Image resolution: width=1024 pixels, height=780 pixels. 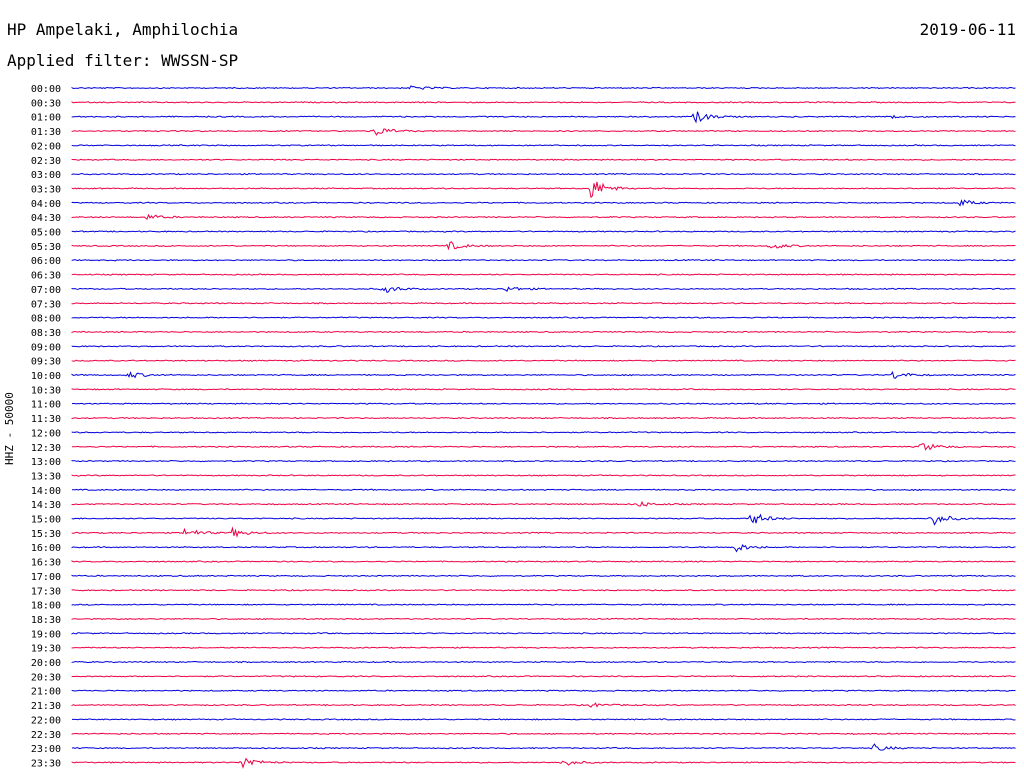 I want to click on row-time-label: 21:00, so click(x=46, y=692).